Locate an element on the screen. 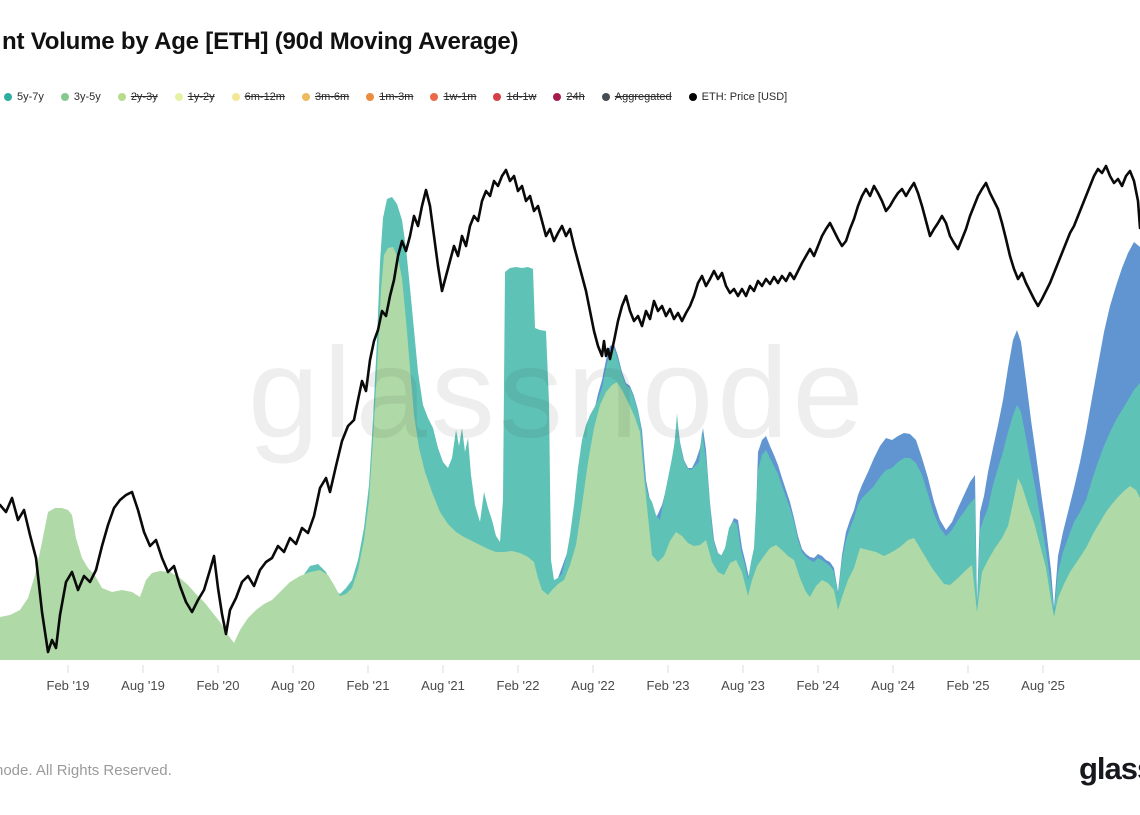  x-axis-label: Feb '19 is located at coordinates (68, 685).